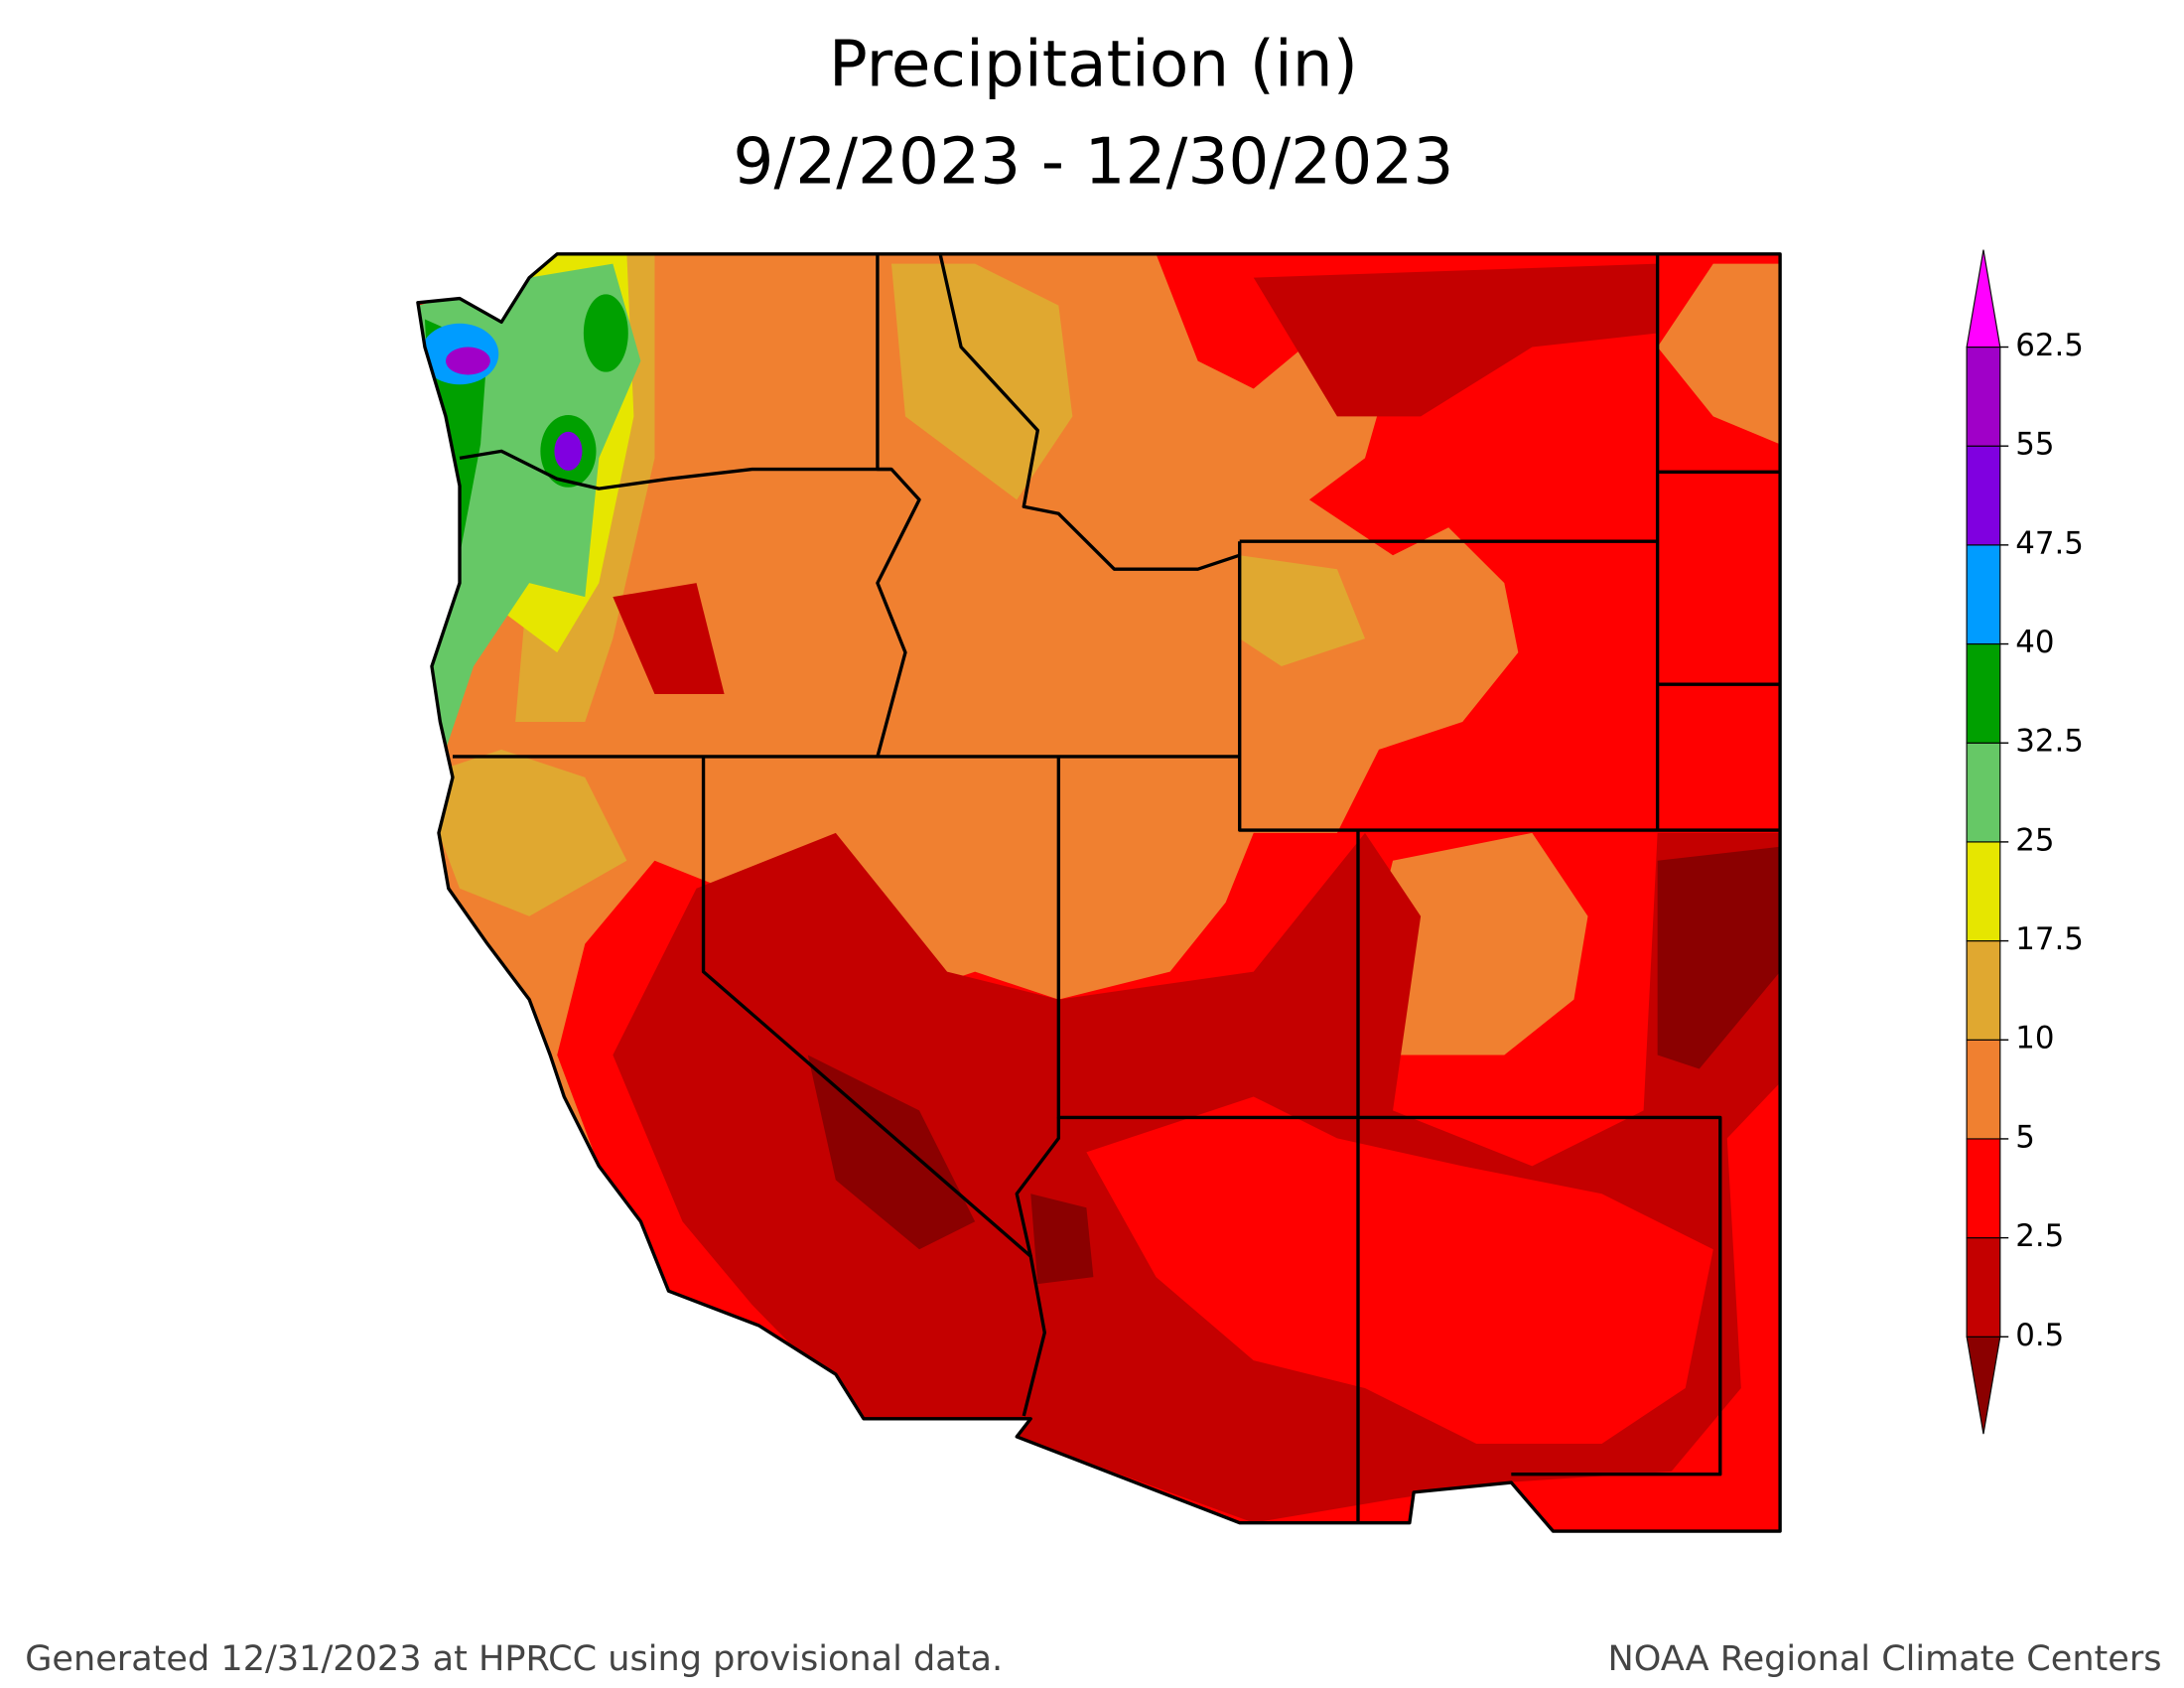 The height and width of the screenshot is (1688, 2184). I want to click on colorbar-label: 5, so click(2025, 1137).